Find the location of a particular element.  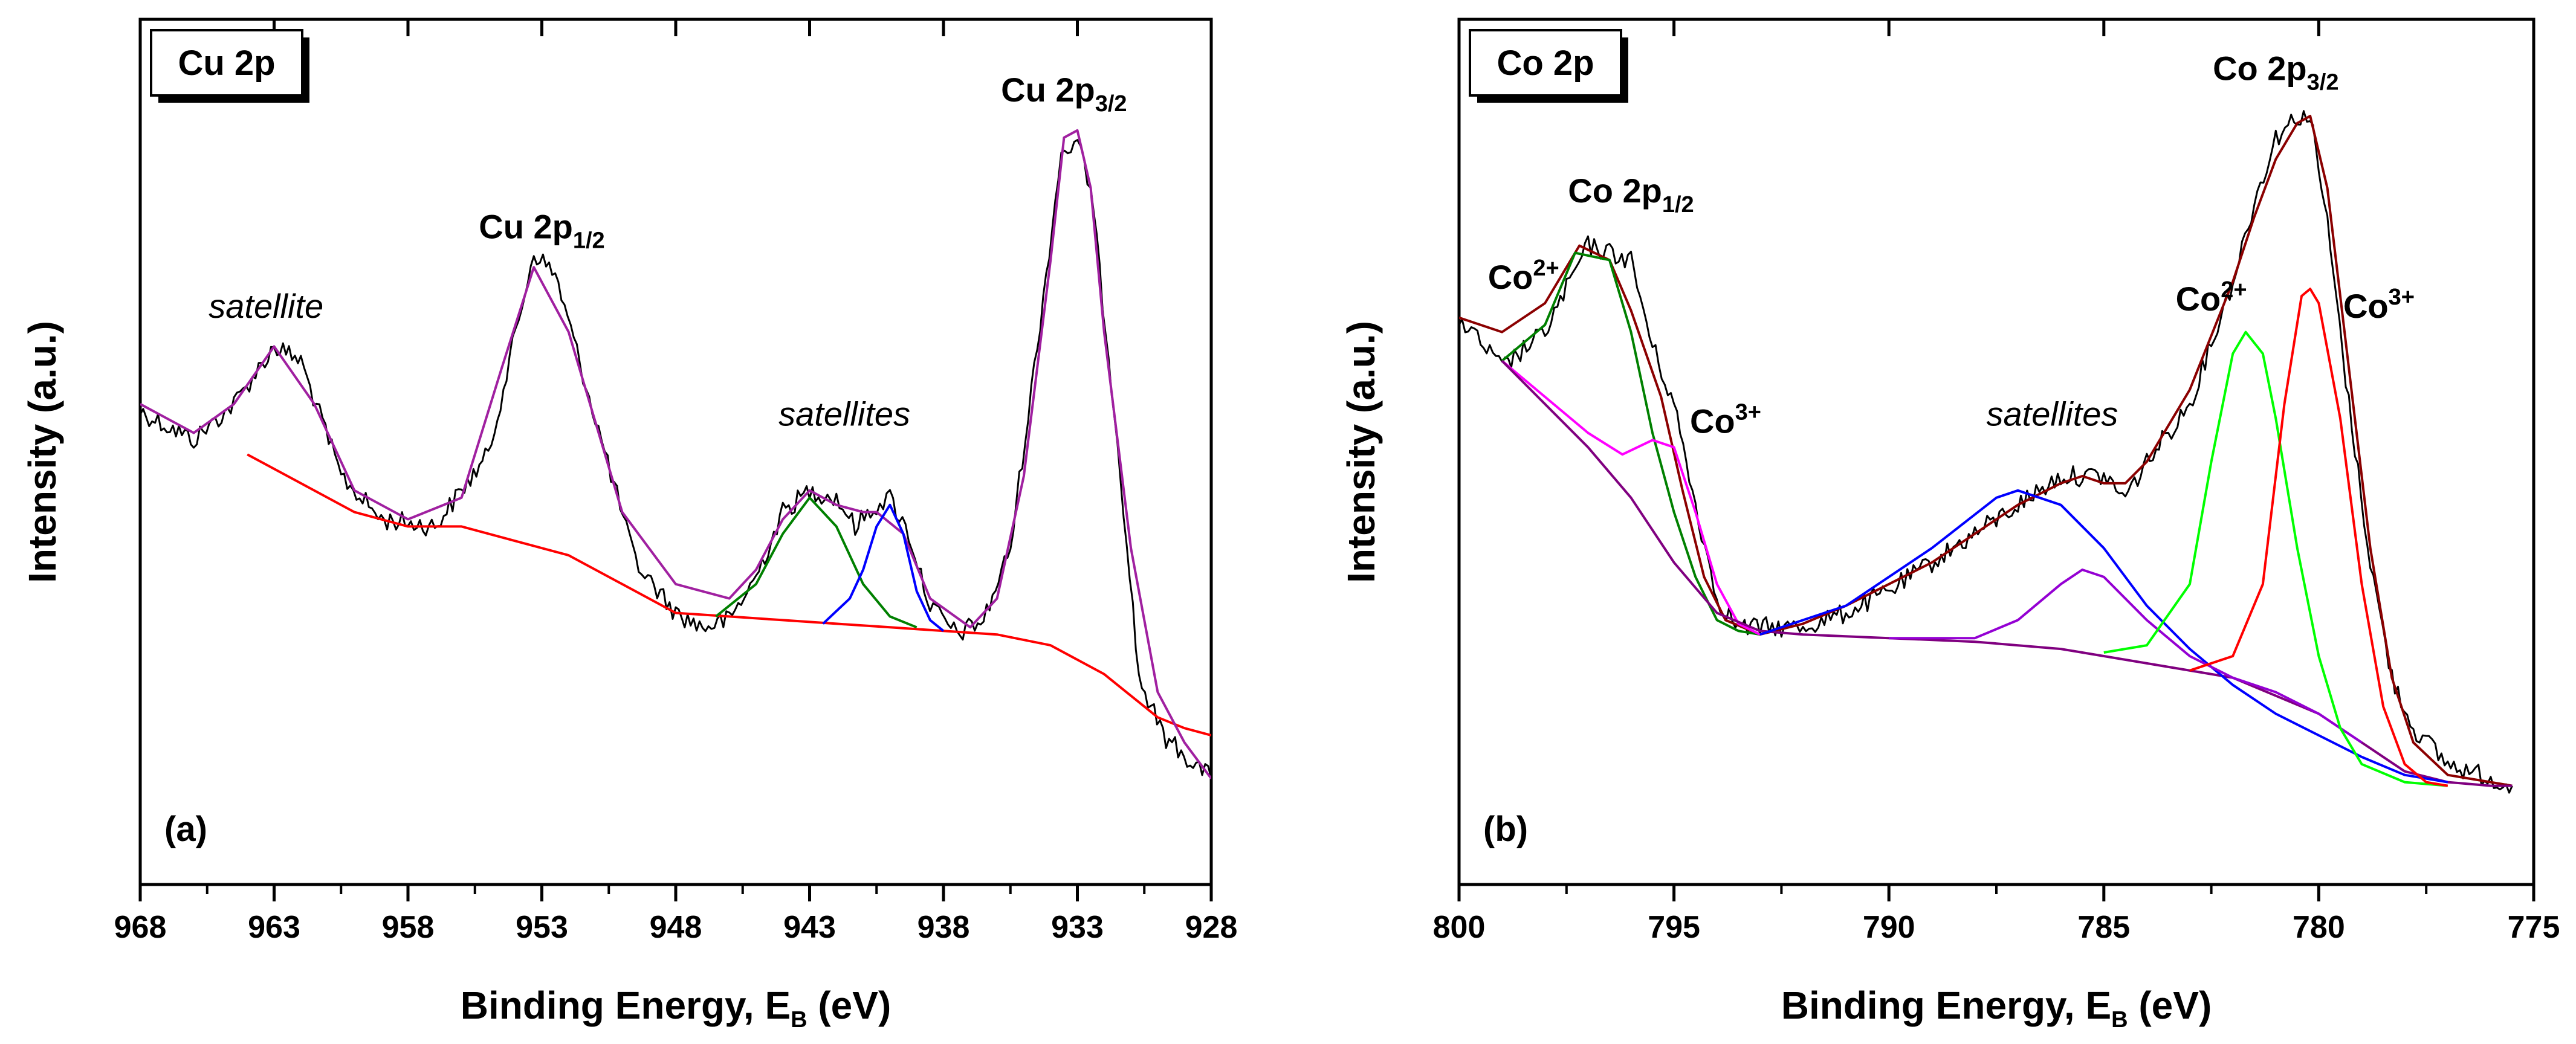

x-tick-label: 795 is located at coordinates (1674, 927).